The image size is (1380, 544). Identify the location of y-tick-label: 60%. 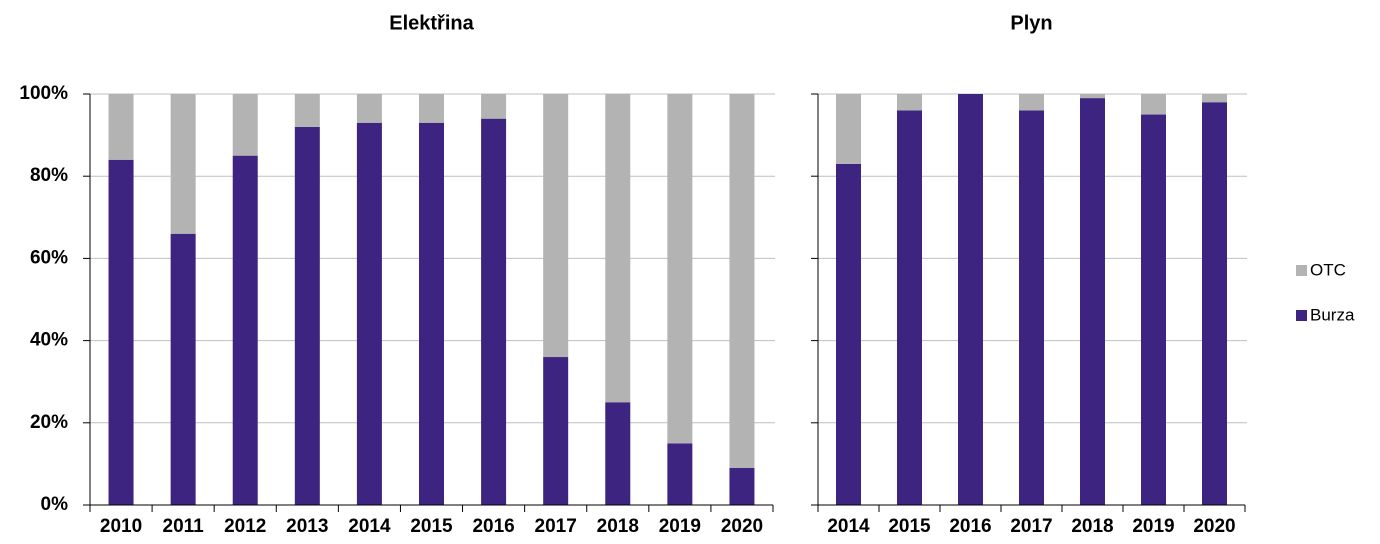
(49, 257).